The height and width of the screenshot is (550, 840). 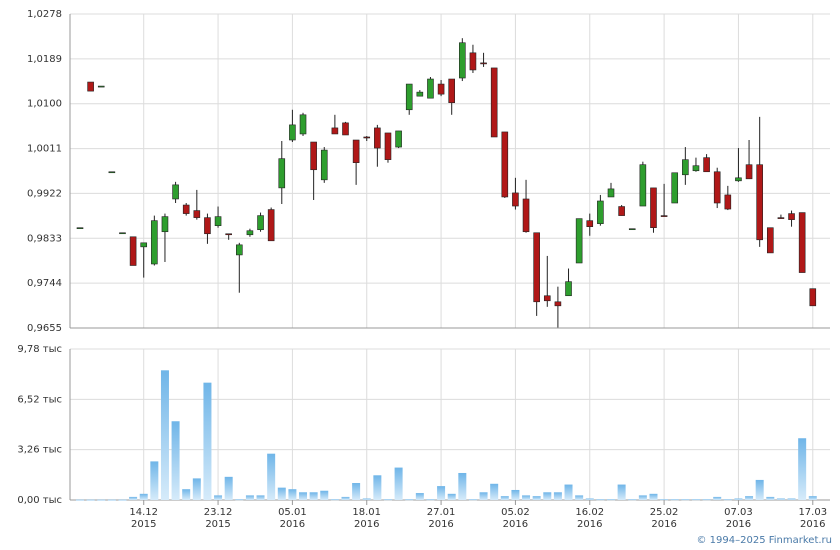 What do you see at coordinates (813, 518) in the screenshot?
I see `x-tick-label: 17.03 2016` at bounding box center [813, 518].